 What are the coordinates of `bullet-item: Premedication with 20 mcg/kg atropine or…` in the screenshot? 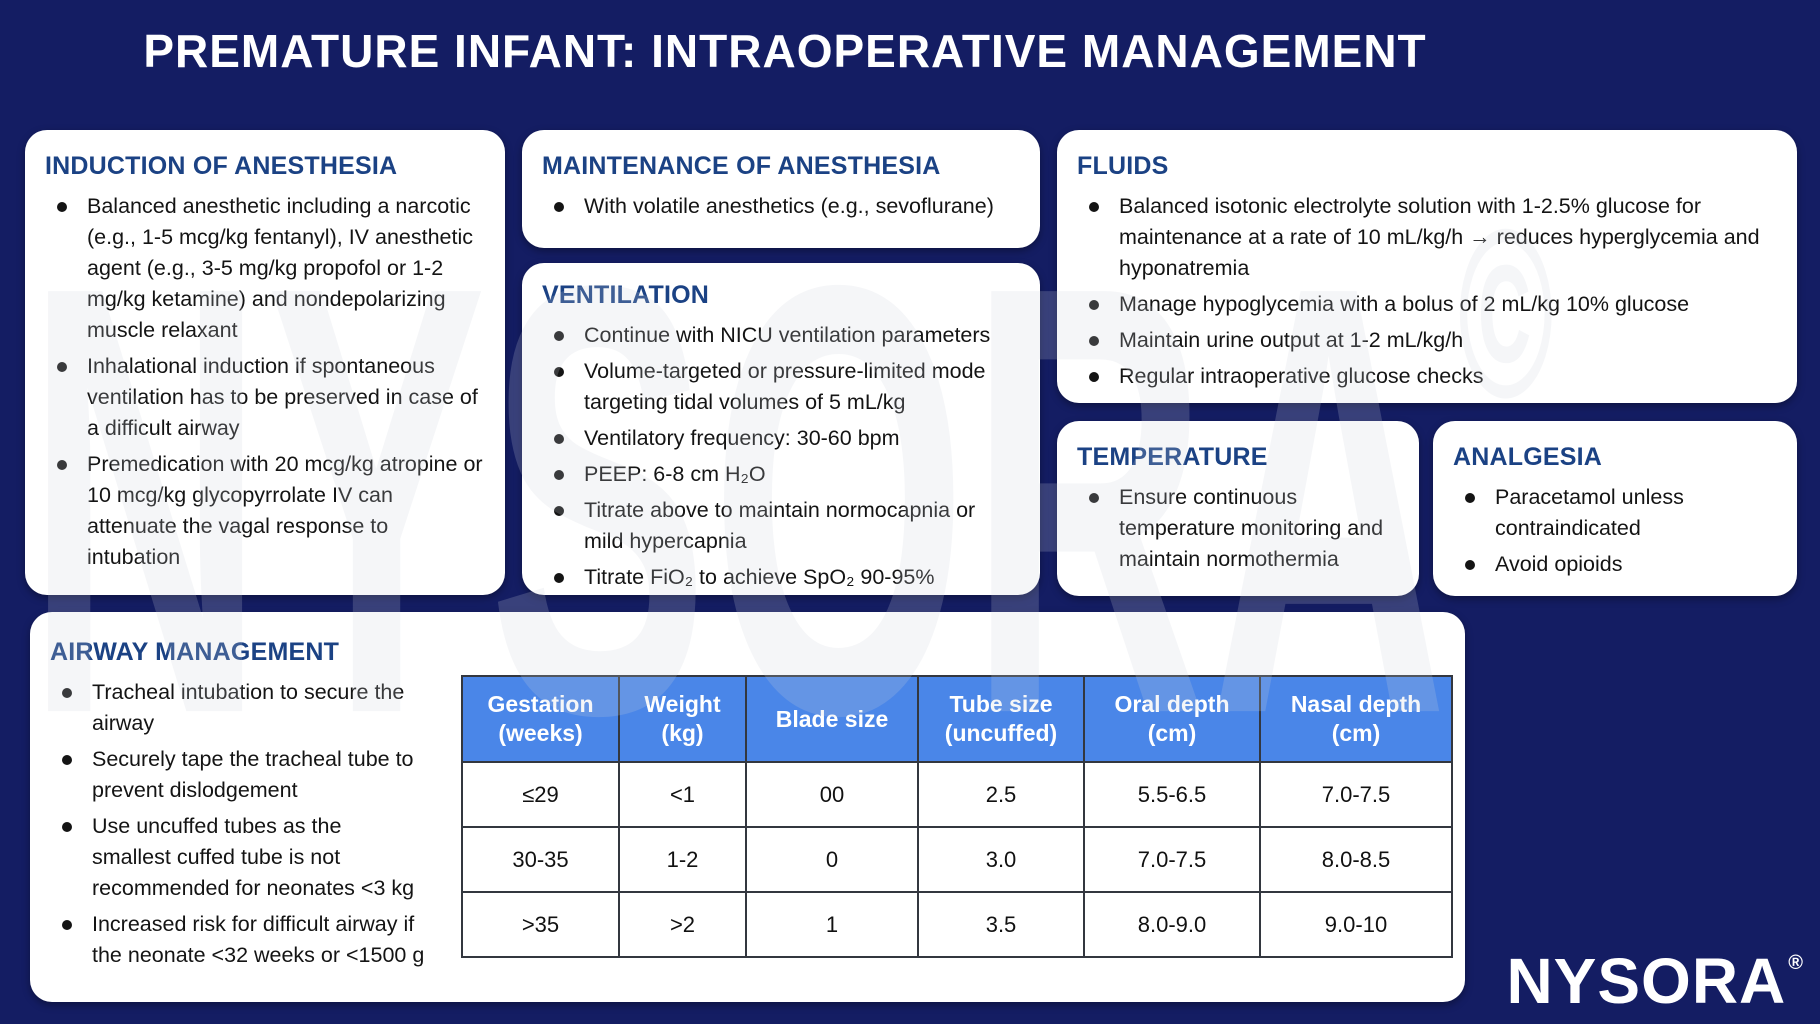 It's located at (264, 511).